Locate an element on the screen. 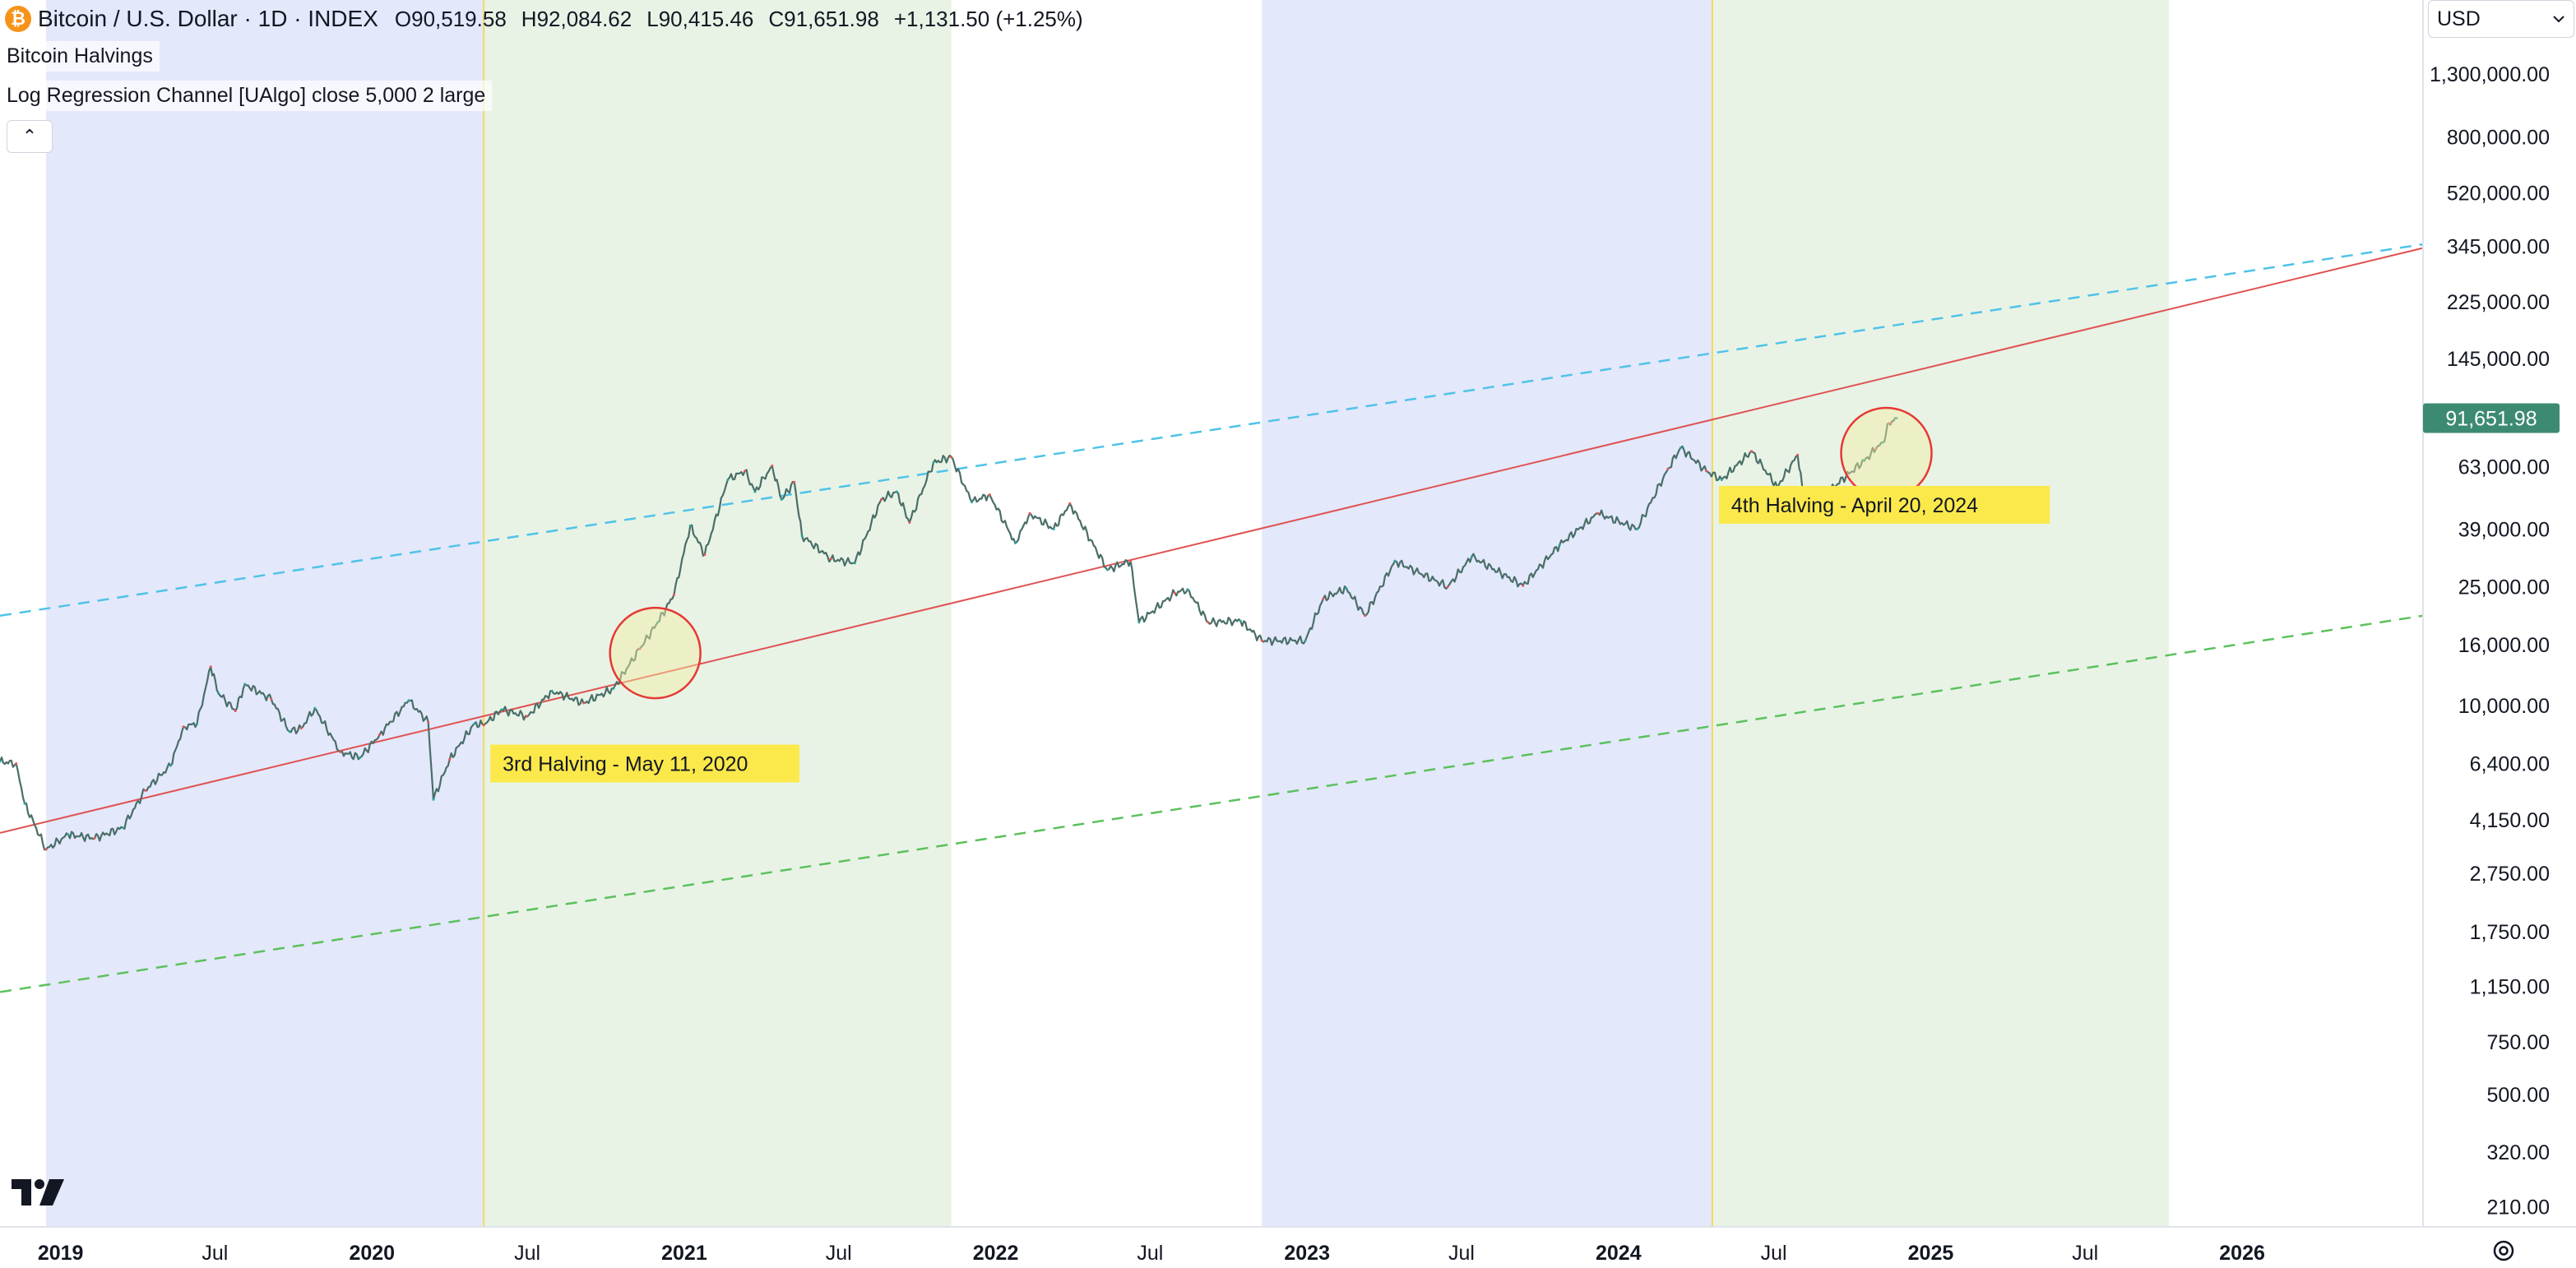 The image size is (2576, 1268). price-tick-label: 320.00 is located at coordinates (2518, 1152).